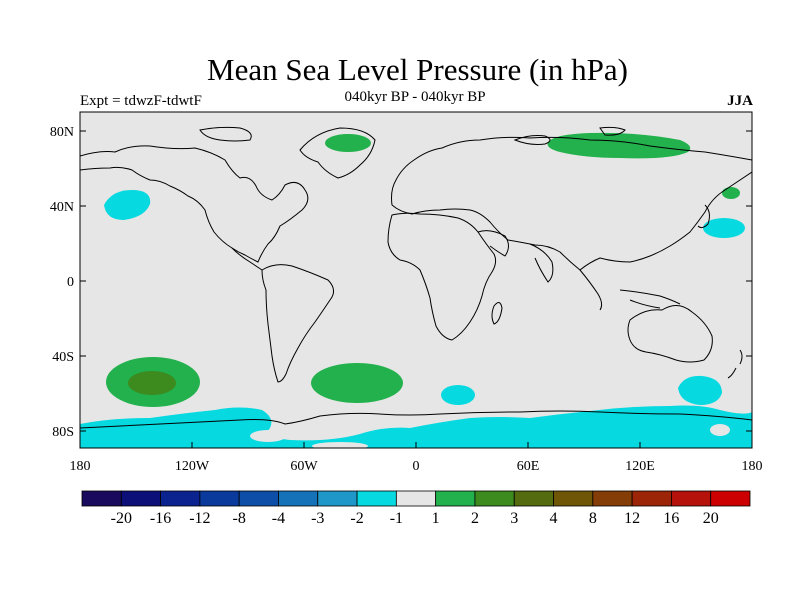 The image size is (800, 600). I want to click on anomaly-gap-weddell, so click(340, 445).